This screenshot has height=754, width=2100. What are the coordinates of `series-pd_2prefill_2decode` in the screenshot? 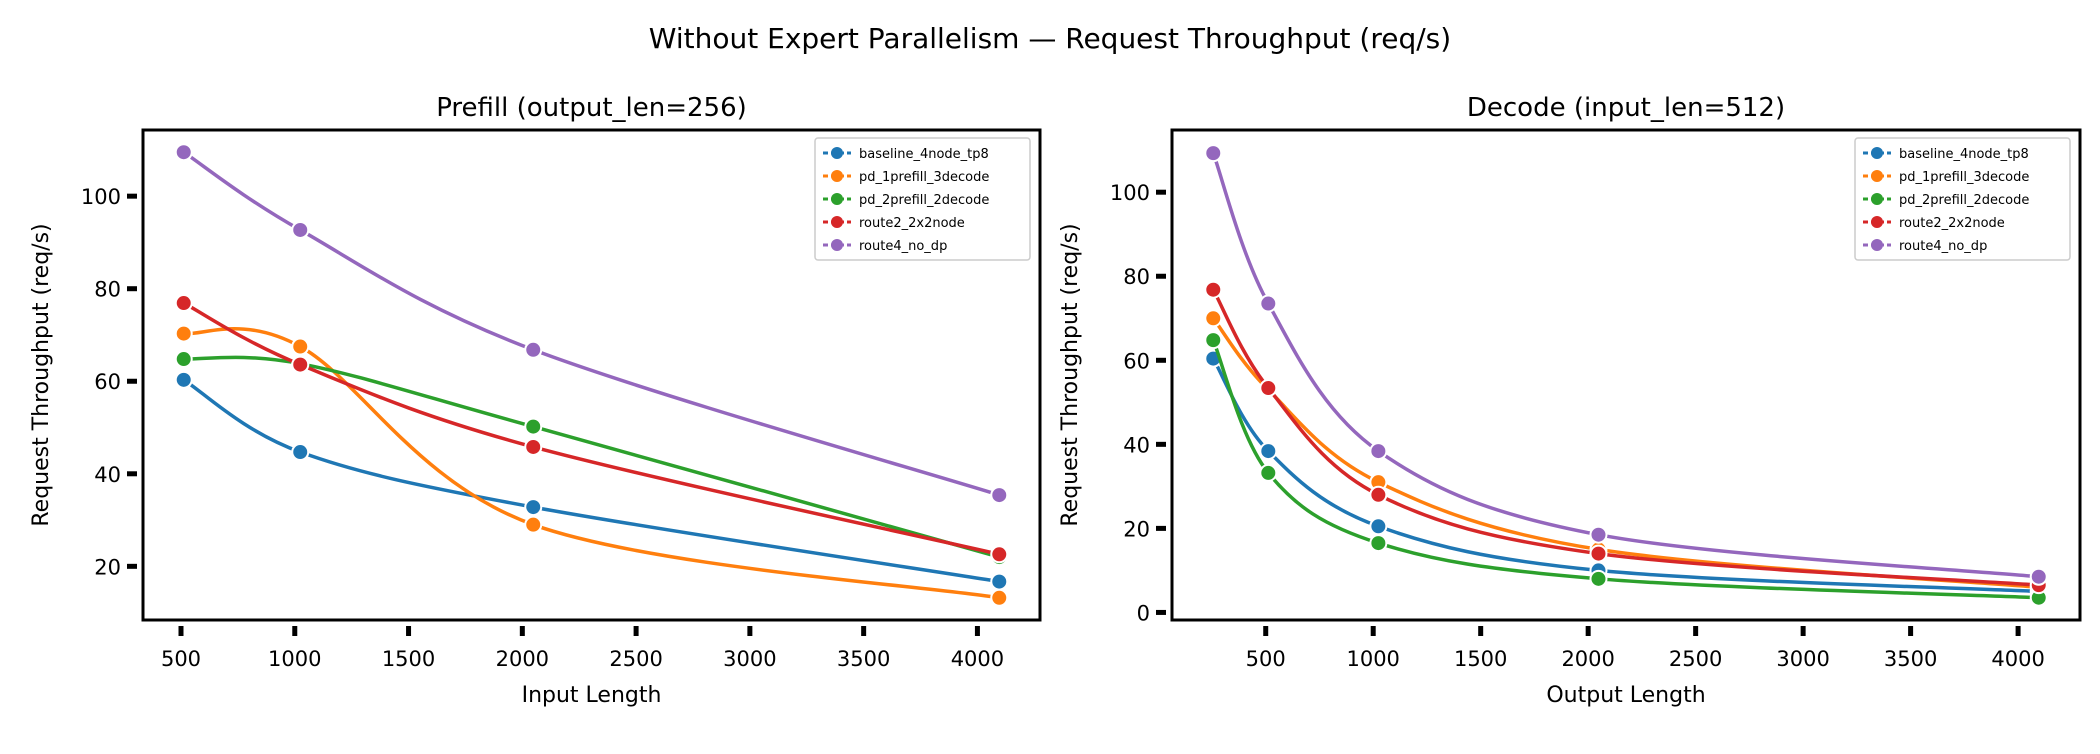 It's located at (1626, 469).